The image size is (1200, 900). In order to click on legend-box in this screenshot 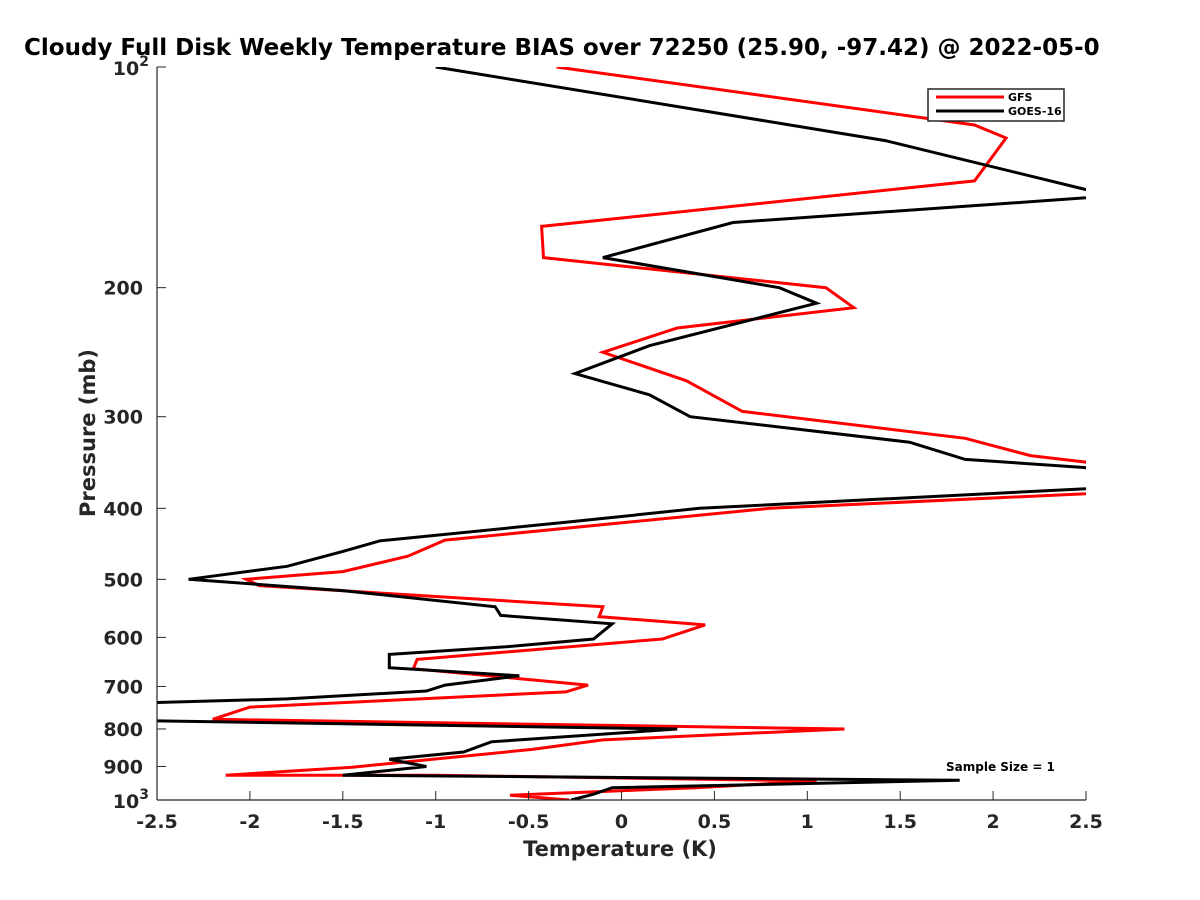, I will do `click(996, 105)`.